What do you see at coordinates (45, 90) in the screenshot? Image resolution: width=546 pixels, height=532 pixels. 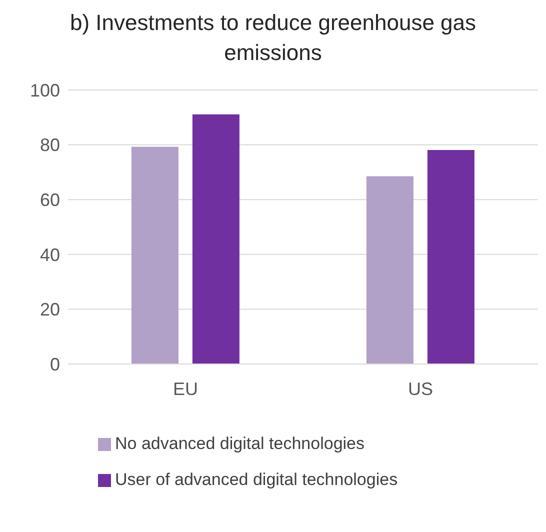 I see `y-tick-label: 100` at bounding box center [45, 90].